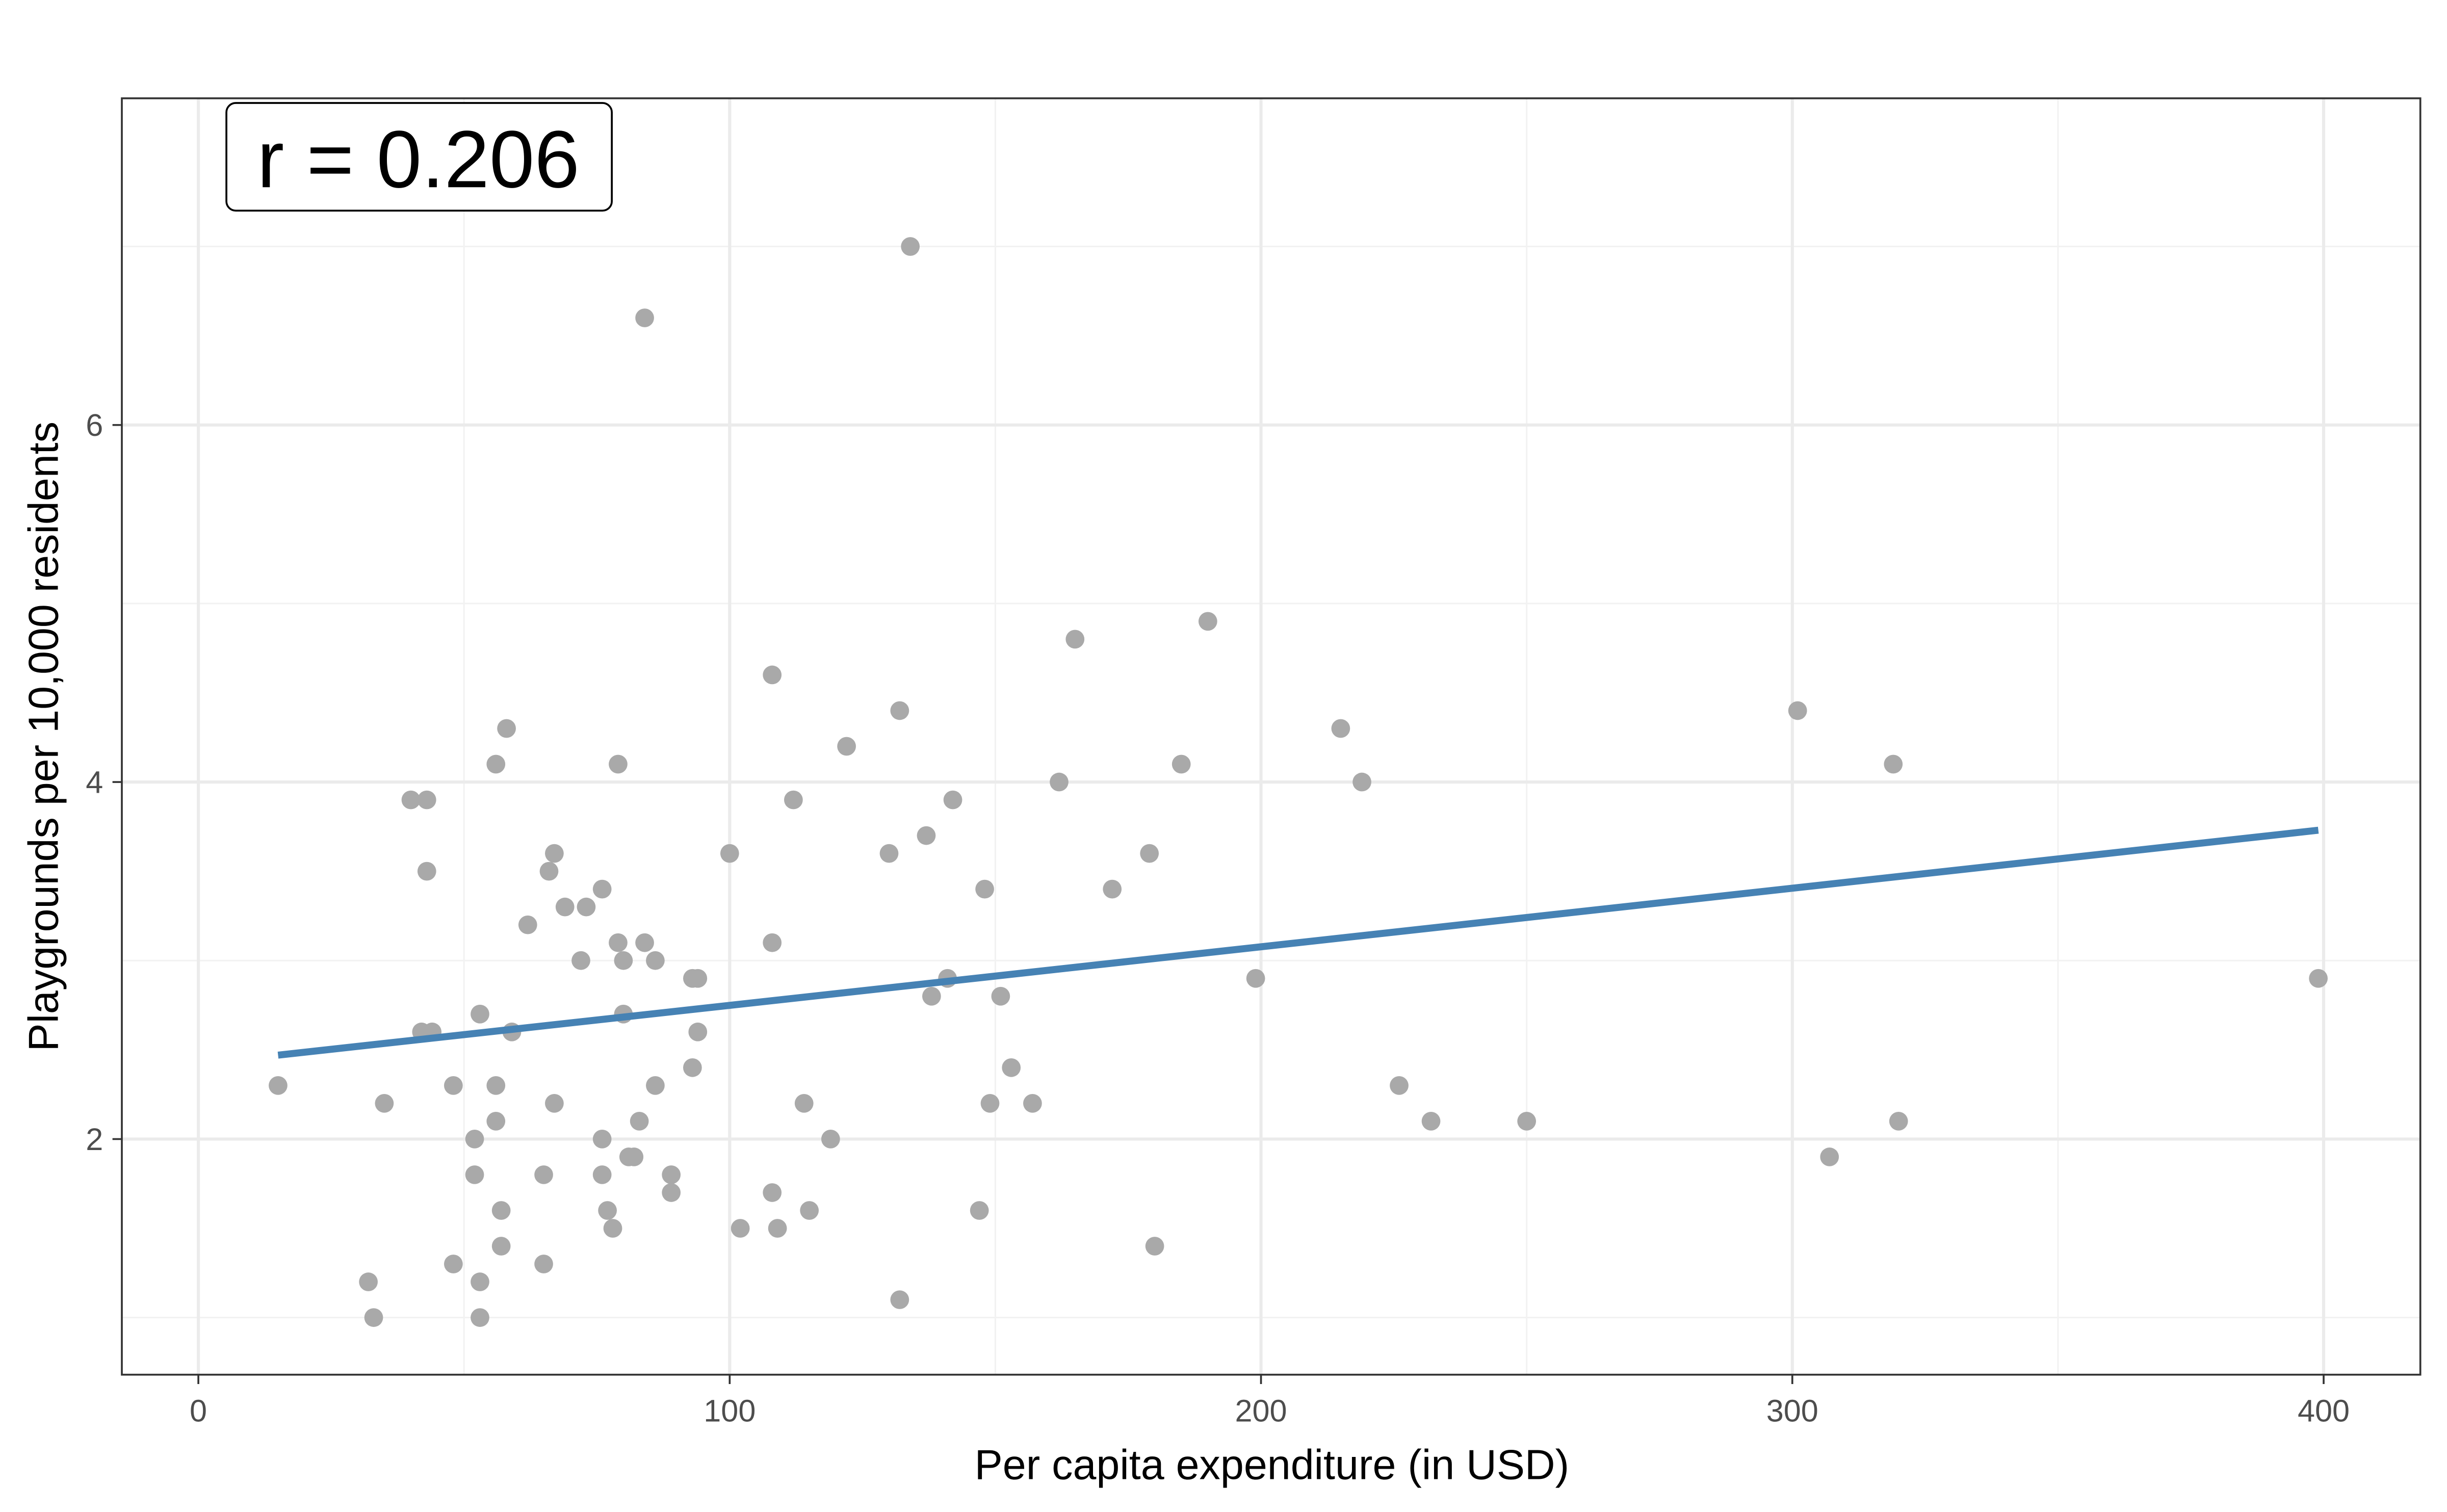 The height and width of the screenshot is (1512, 2447). Describe the element at coordinates (1792, 1410) in the screenshot. I see `x-tick-label: 300` at that location.